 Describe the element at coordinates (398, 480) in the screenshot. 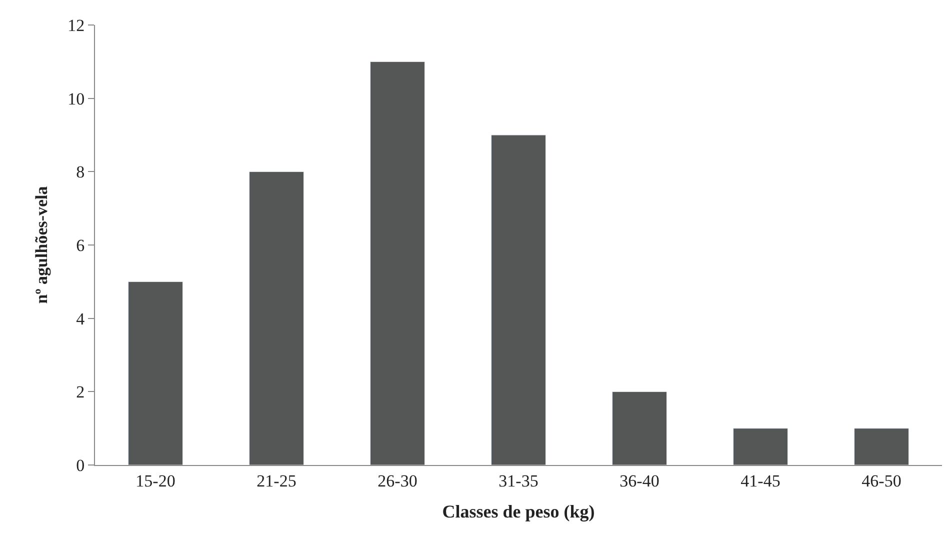

I see `x-tick-label: 26-30` at that location.